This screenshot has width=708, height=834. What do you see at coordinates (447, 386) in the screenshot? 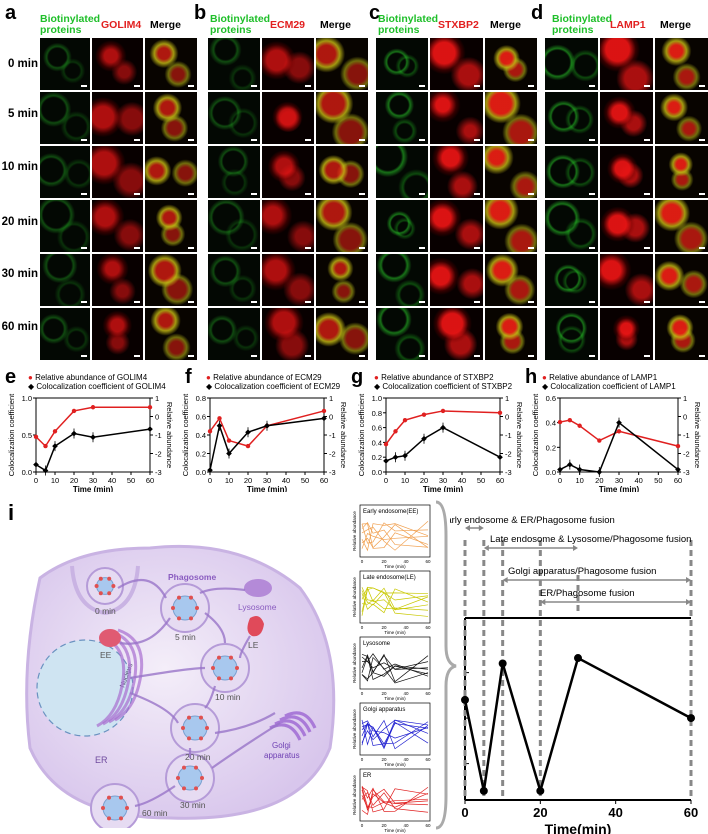
I see `legend-g-black: Colocalization coefficient of STXBP2` at bounding box center [447, 386].